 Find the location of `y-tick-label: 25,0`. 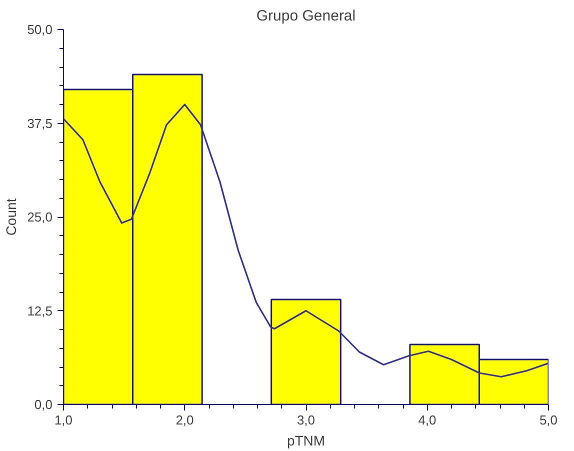

y-tick-label: 25,0 is located at coordinates (40, 217).